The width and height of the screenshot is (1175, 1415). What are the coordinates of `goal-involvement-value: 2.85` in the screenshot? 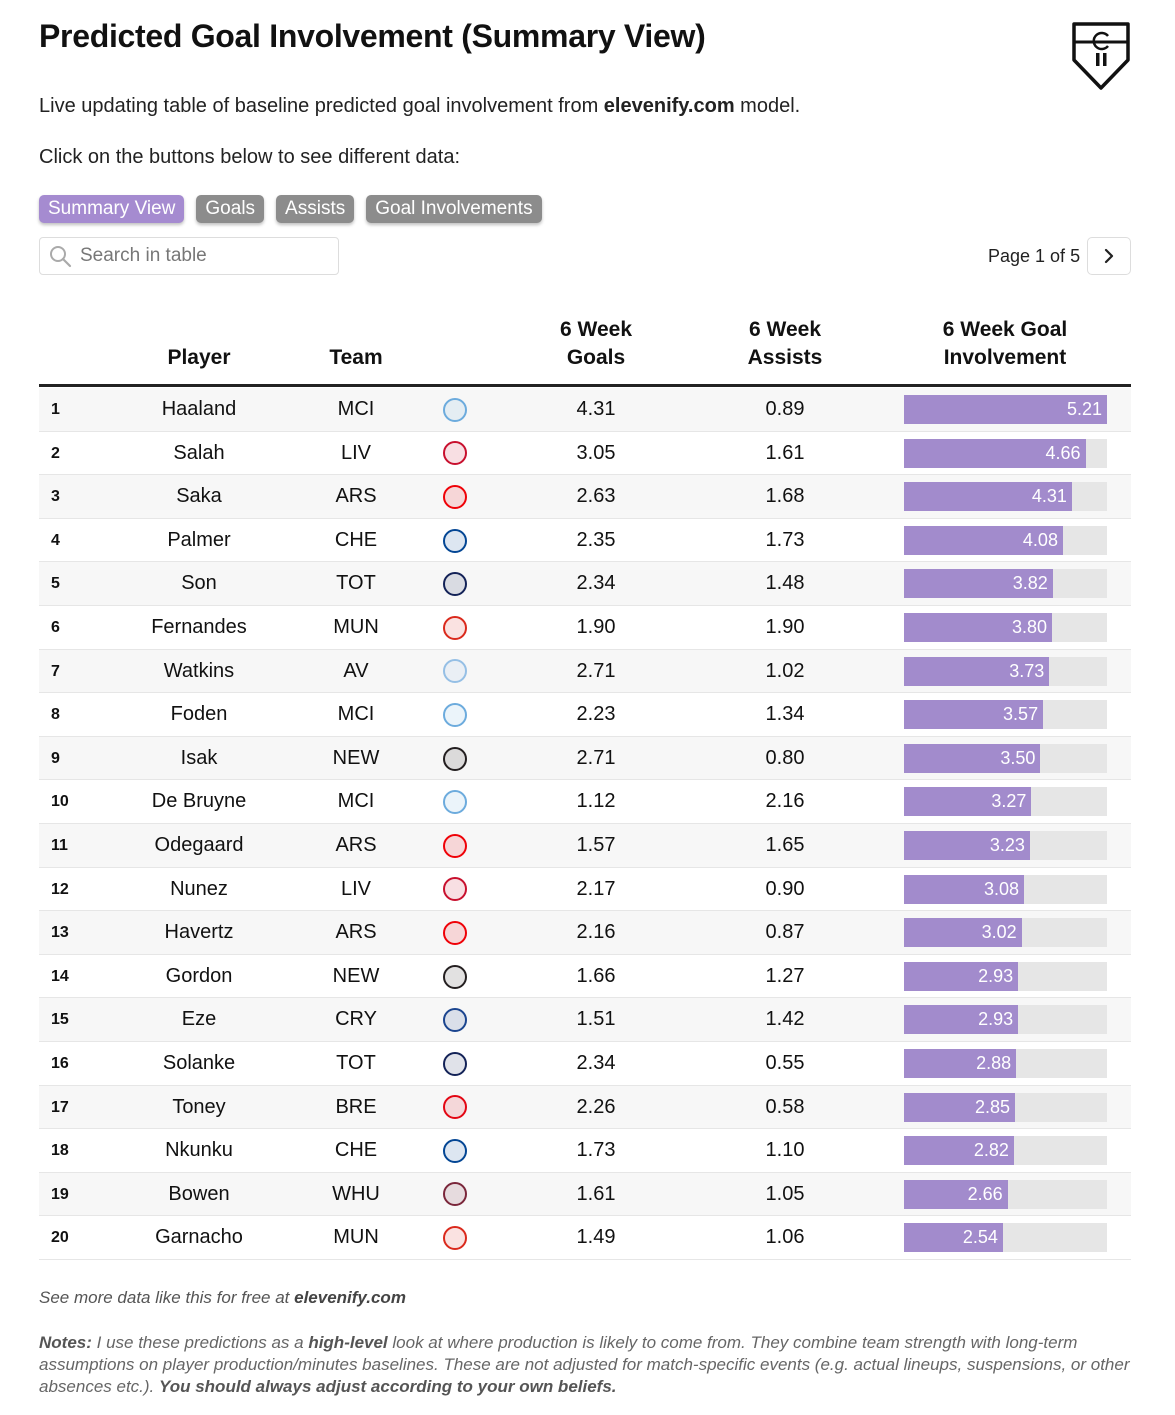 It's located at (992, 1106).